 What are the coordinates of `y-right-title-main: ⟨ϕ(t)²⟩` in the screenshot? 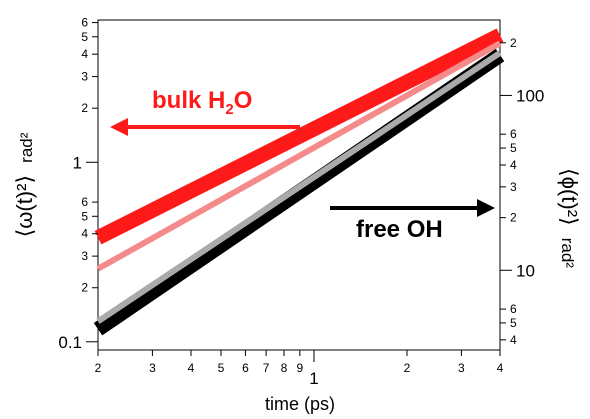 It's located at (569, 197).